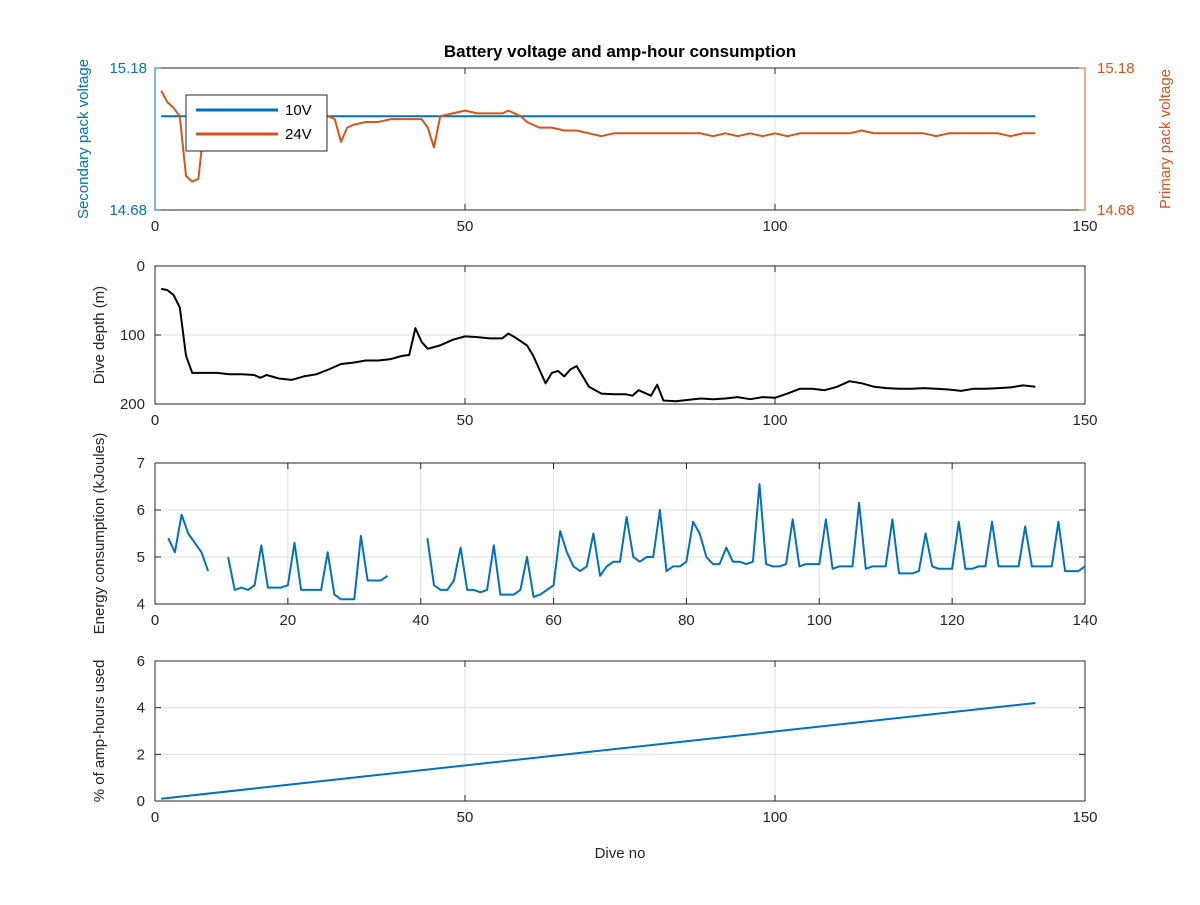 This screenshot has height=905, width=1200. Describe the element at coordinates (1116, 68) in the screenshot. I see `subplot-1-right-y-tick-label: 15.18` at that location.